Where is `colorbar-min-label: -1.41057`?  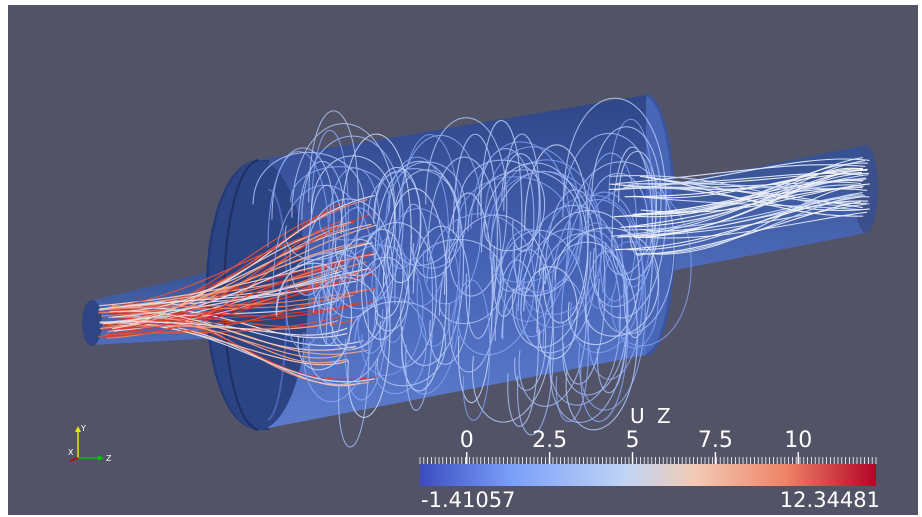
colorbar-min-label: -1.41057 is located at coordinates (468, 500).